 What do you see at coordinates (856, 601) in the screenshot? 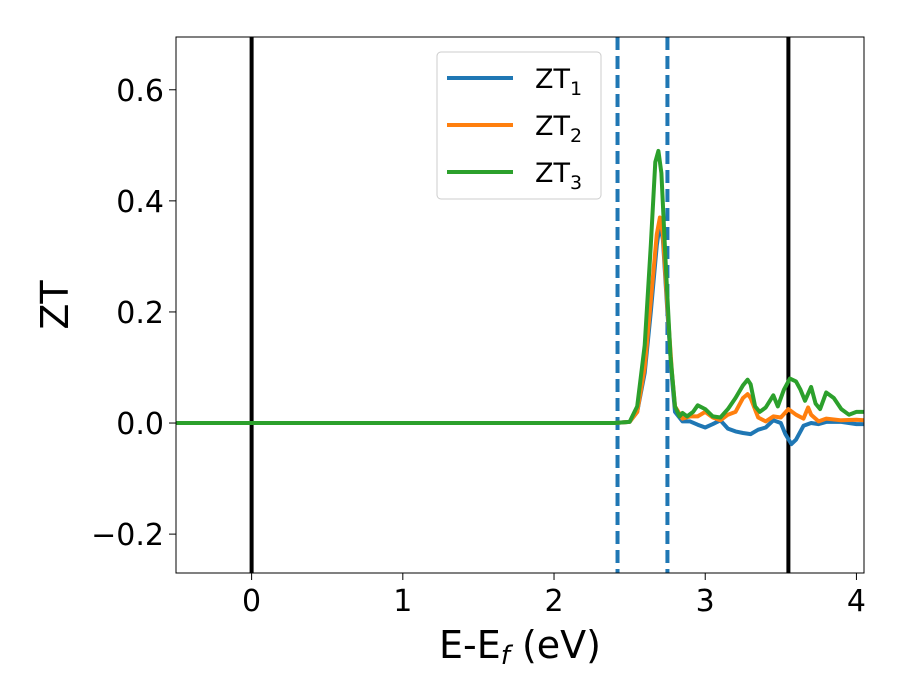
I see `x-tick-label-4: 4` at bounding box center [856, 601].